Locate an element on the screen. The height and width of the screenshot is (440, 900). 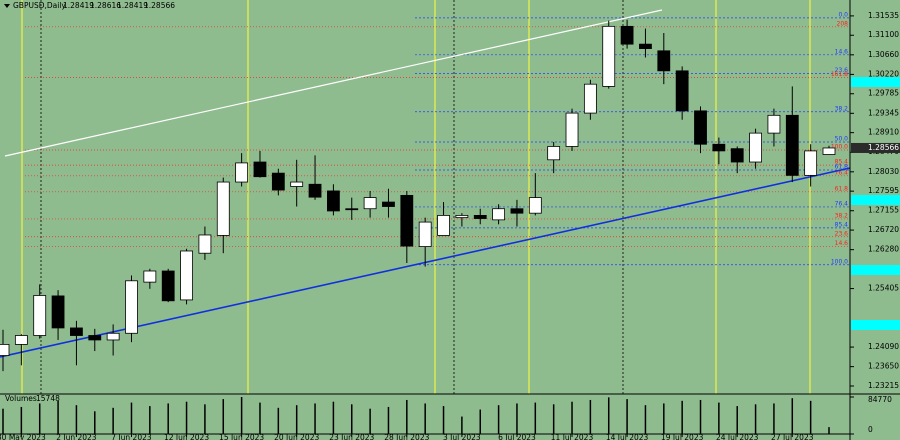
fib-label: 161.8 is located at coordinates (839, 74).